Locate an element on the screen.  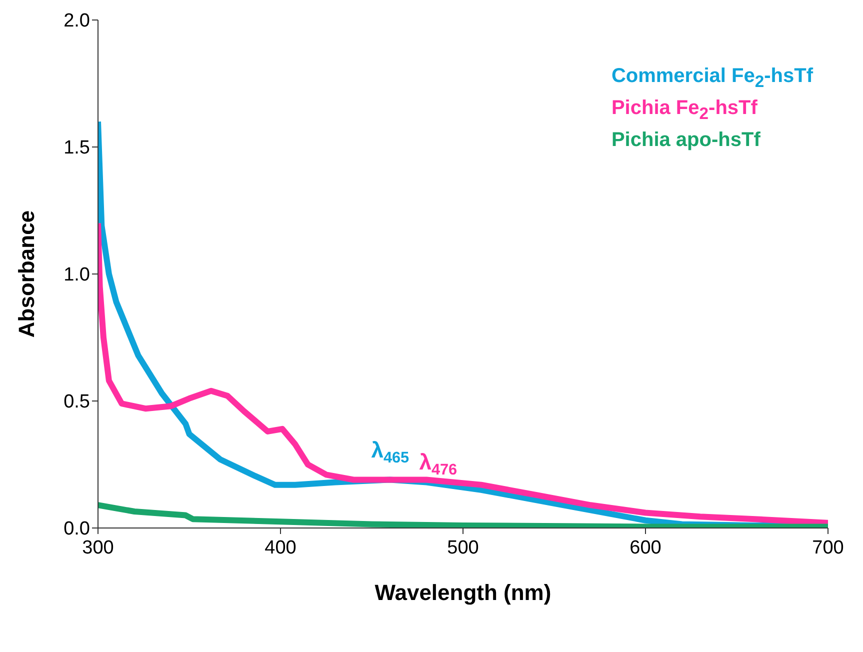
x-axis-title: Wavelength (nm) is located at coordinates (463, 592).